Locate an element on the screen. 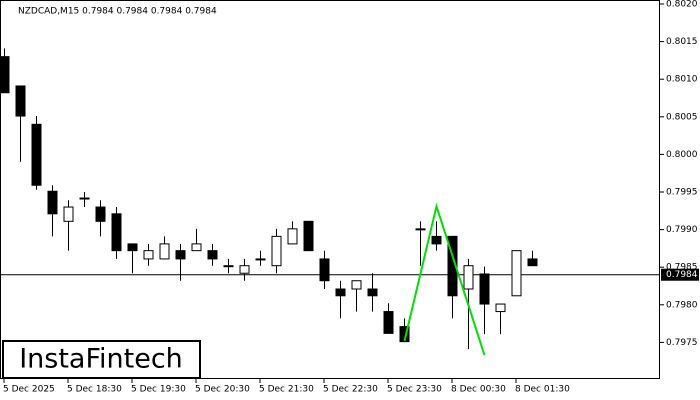 The image size is (700, 400). y-tick-label: 0.8005 is located at coordinates (682, 117).